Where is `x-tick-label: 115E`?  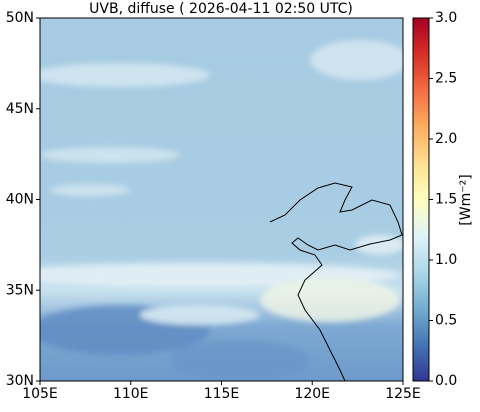 x-tick-label: 115E is located at coordinates (222, 394).